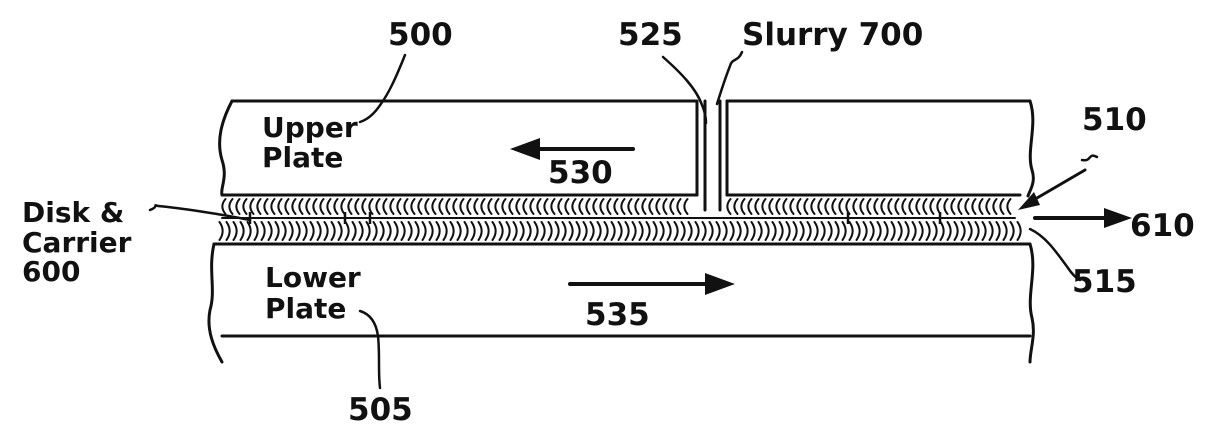 Image resolution: width=1207 pixels, height=445 pixels. What do you see at coordinates (652, 284) in the screenshot?
I see `lower-motion-arrow` at bounding box center [652, 284].